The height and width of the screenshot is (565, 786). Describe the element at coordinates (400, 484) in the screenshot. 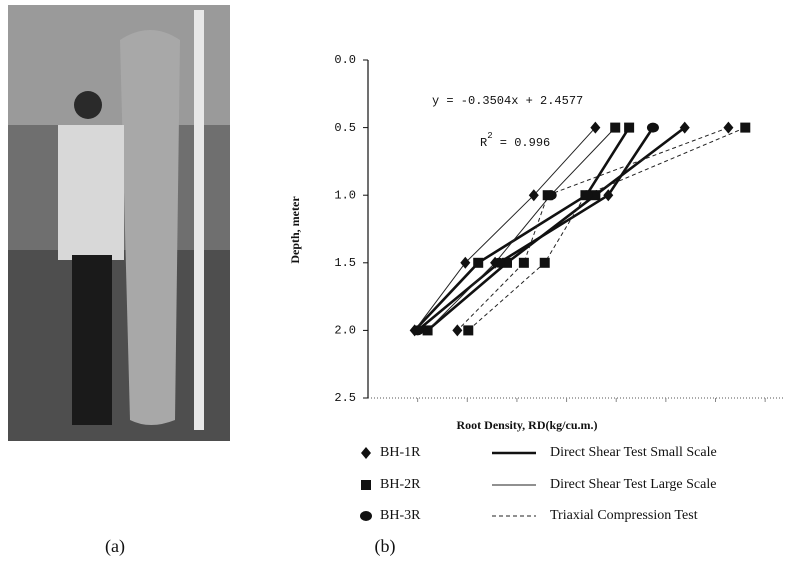

I see `legend-label: BH-2R` at that location.